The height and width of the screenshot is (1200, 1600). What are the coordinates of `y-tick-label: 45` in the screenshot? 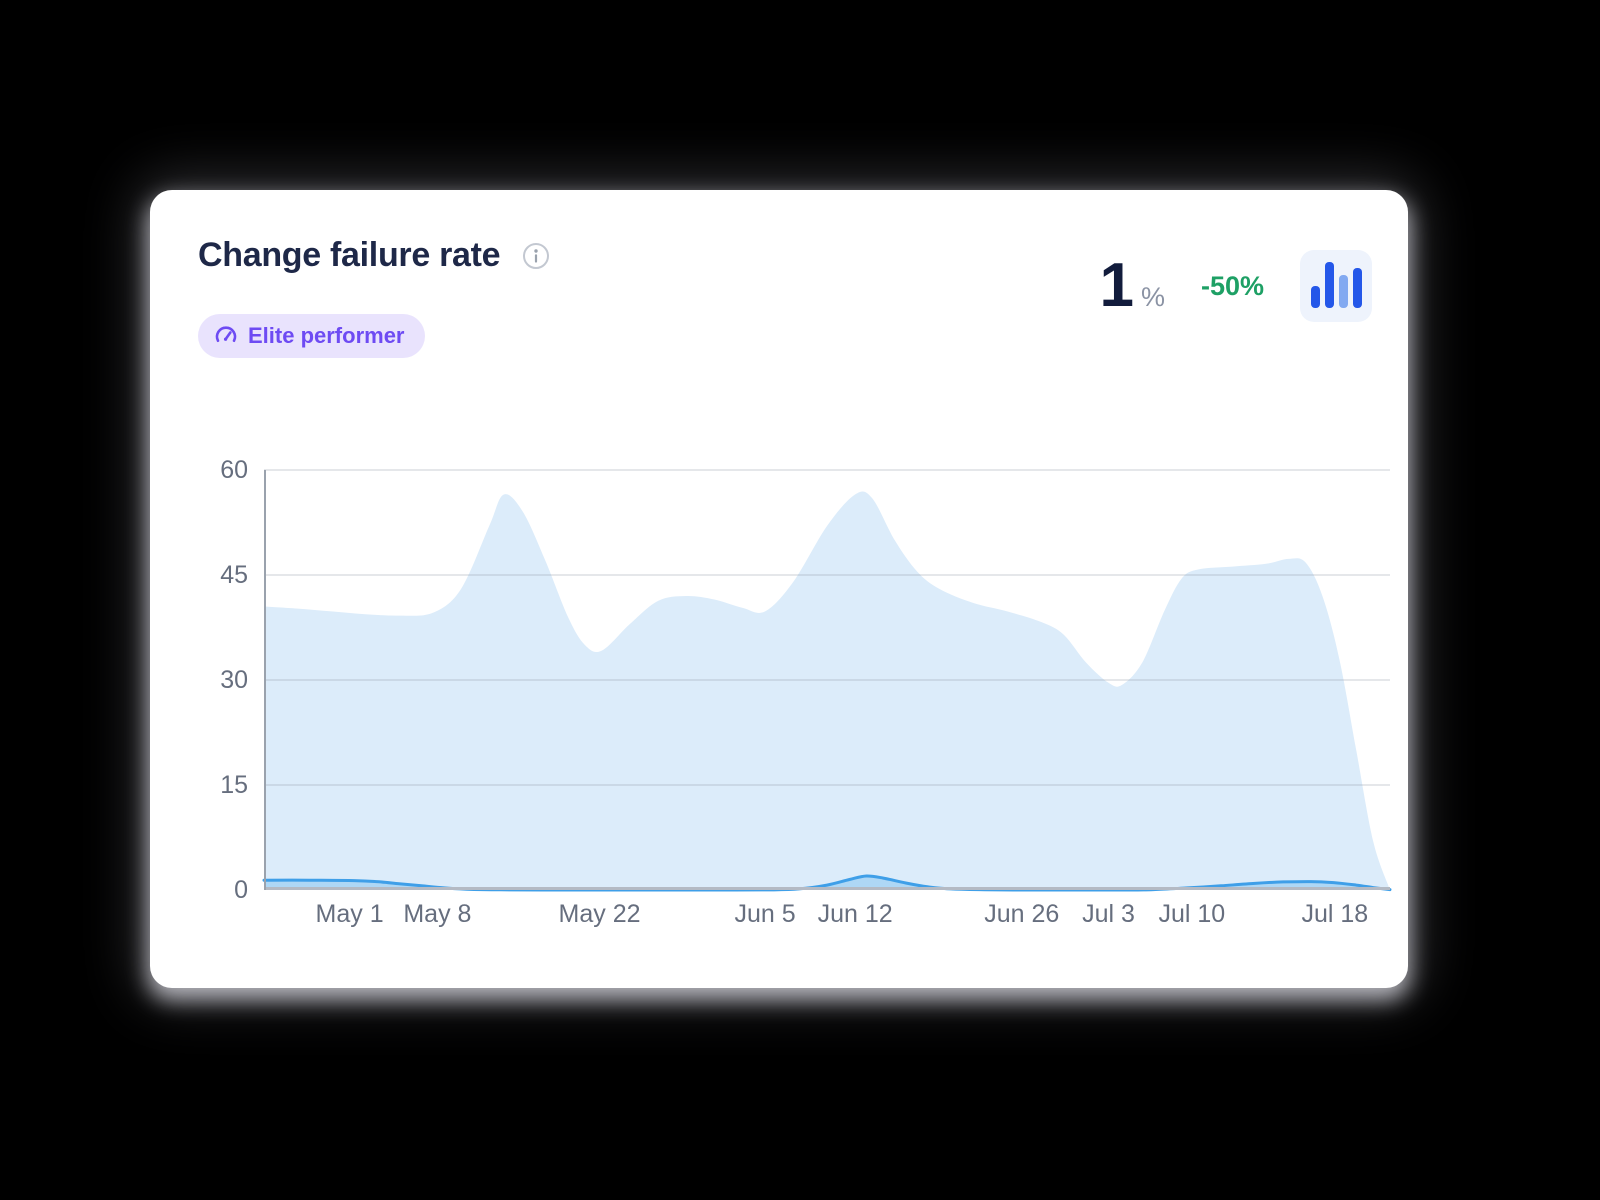 It's located at (234, 575).